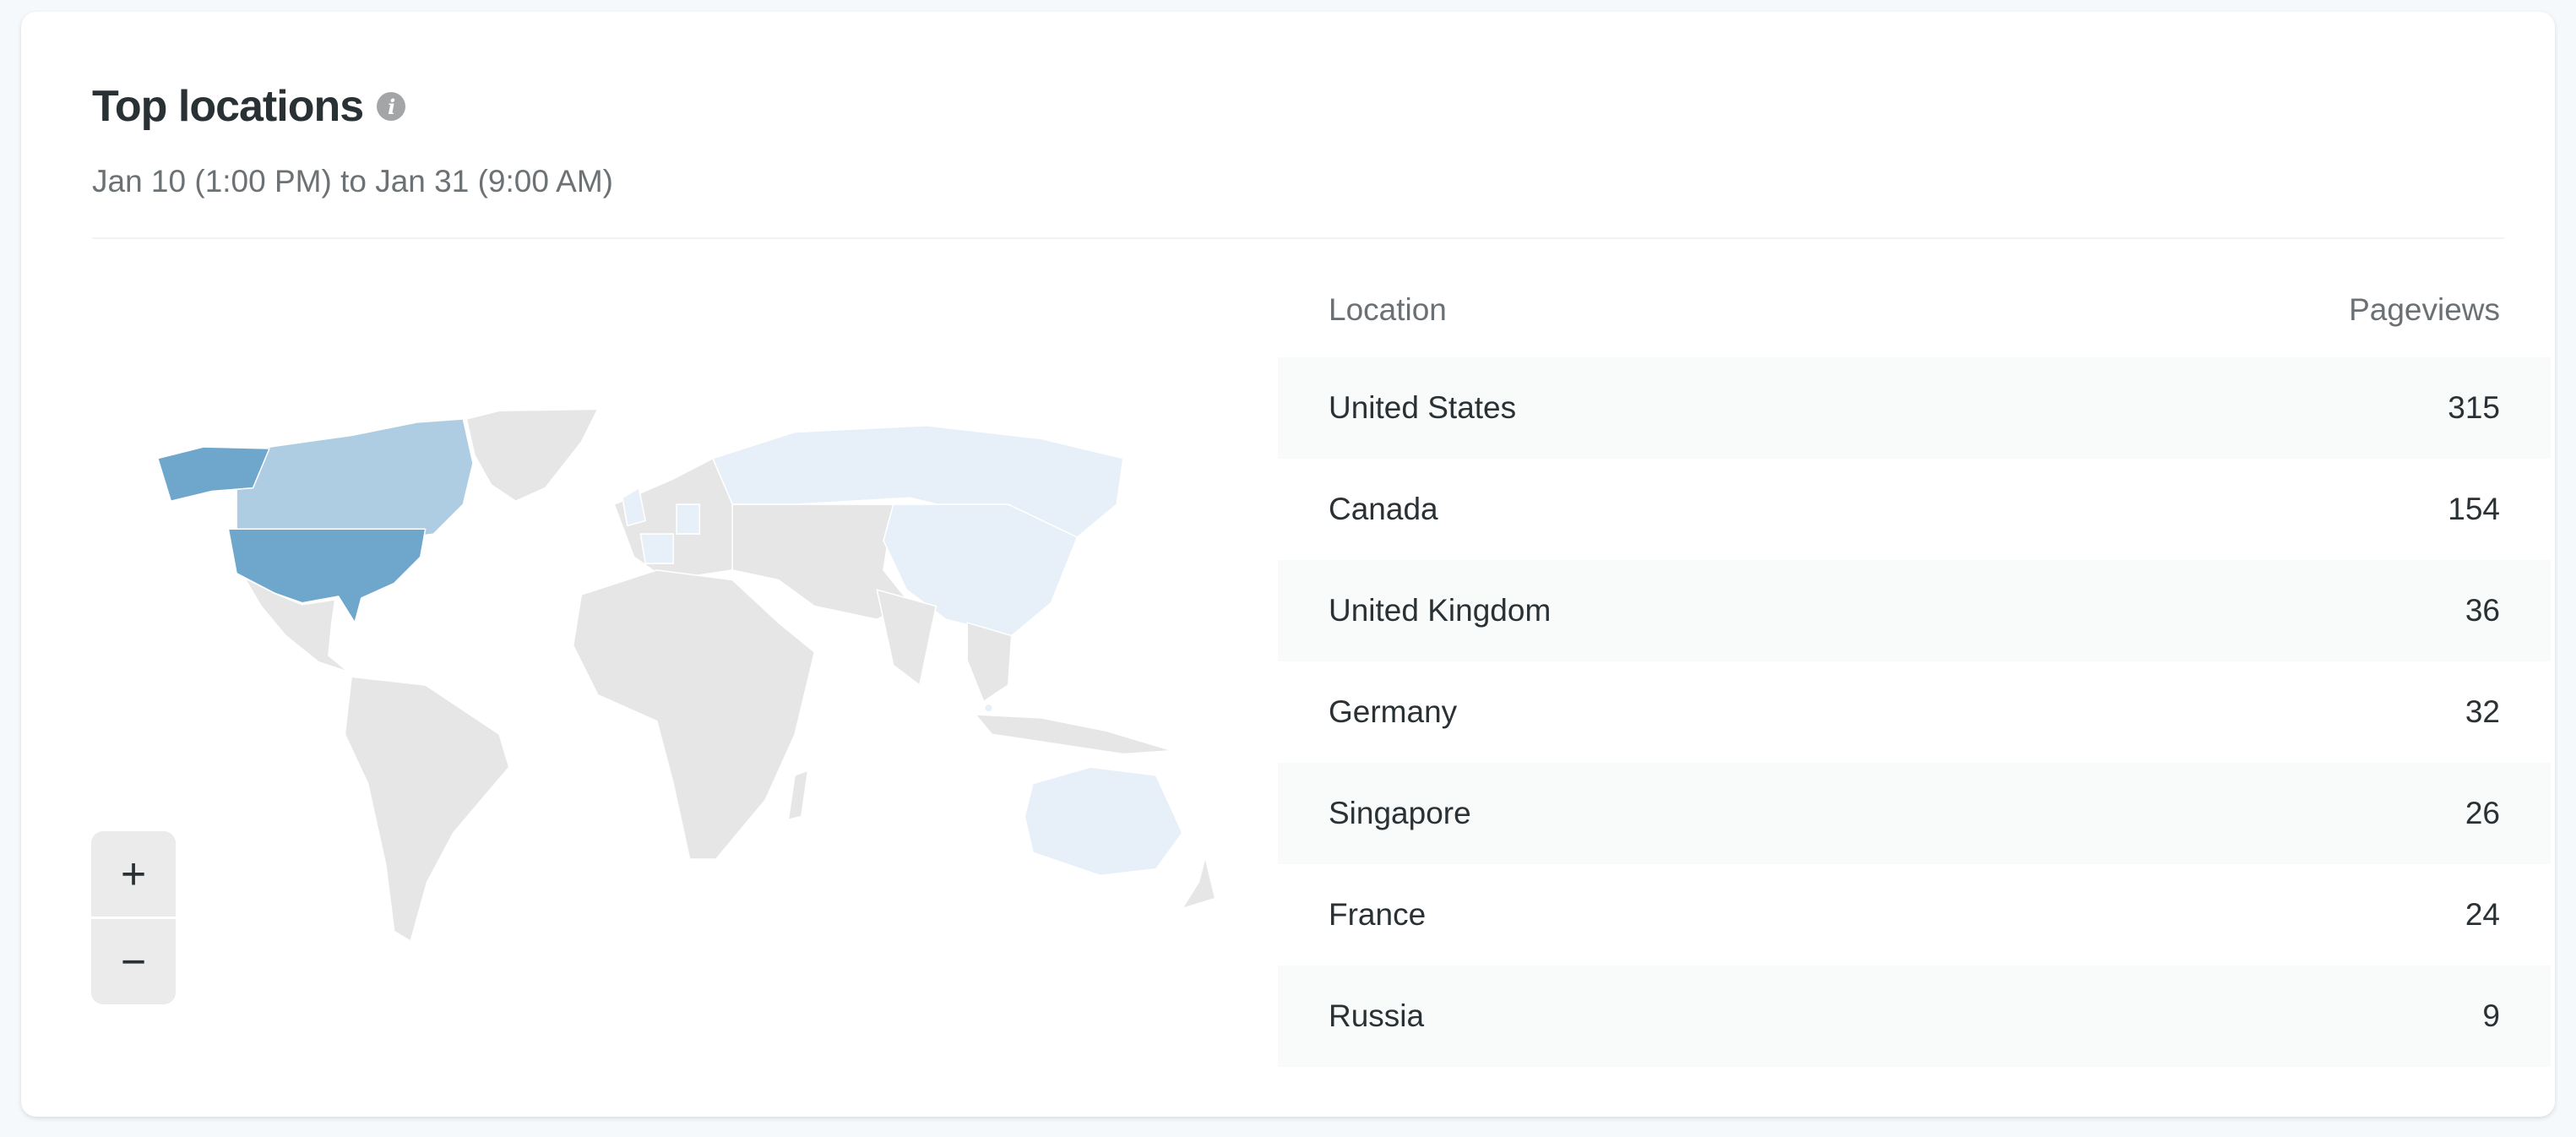  I want to click on table-row: Russia 9, so click(1914, 1017).